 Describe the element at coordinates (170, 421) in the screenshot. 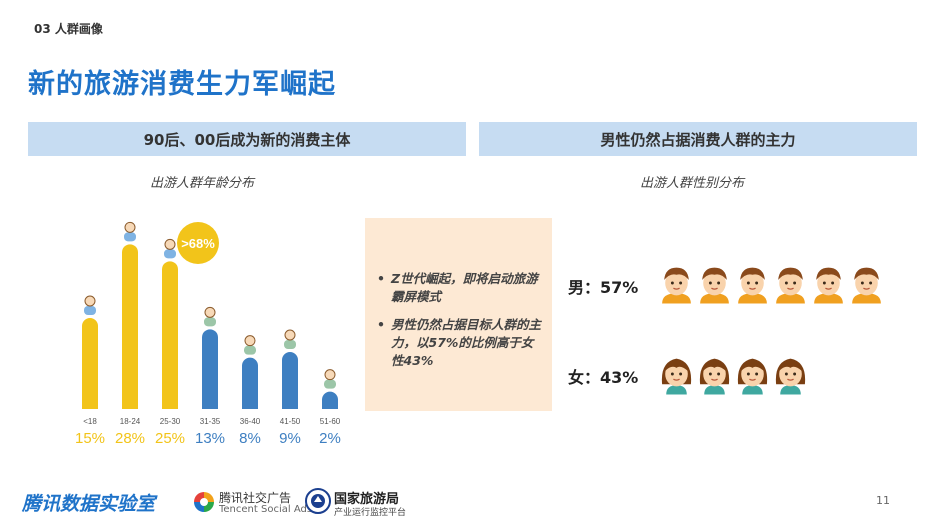

I see `age-tick-label: 25-30` at that location.